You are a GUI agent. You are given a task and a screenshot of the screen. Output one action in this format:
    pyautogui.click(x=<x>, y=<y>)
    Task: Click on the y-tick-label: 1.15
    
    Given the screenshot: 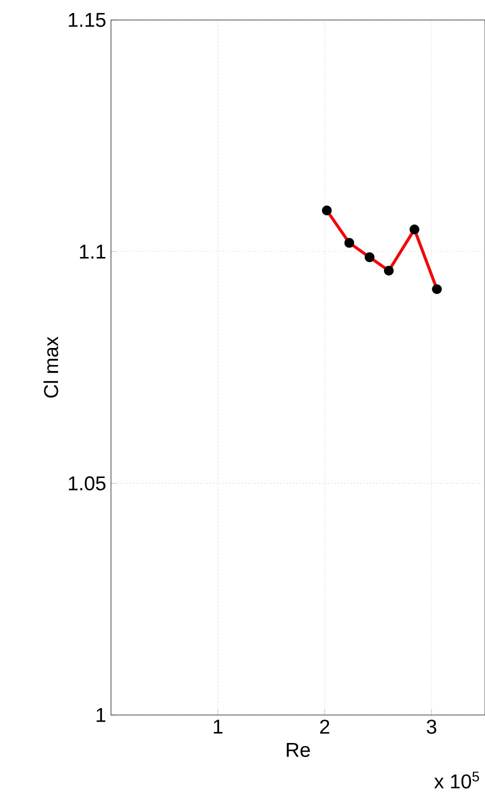 What is the action you would take?
    pyautogui.click(x=87, y=20)
    